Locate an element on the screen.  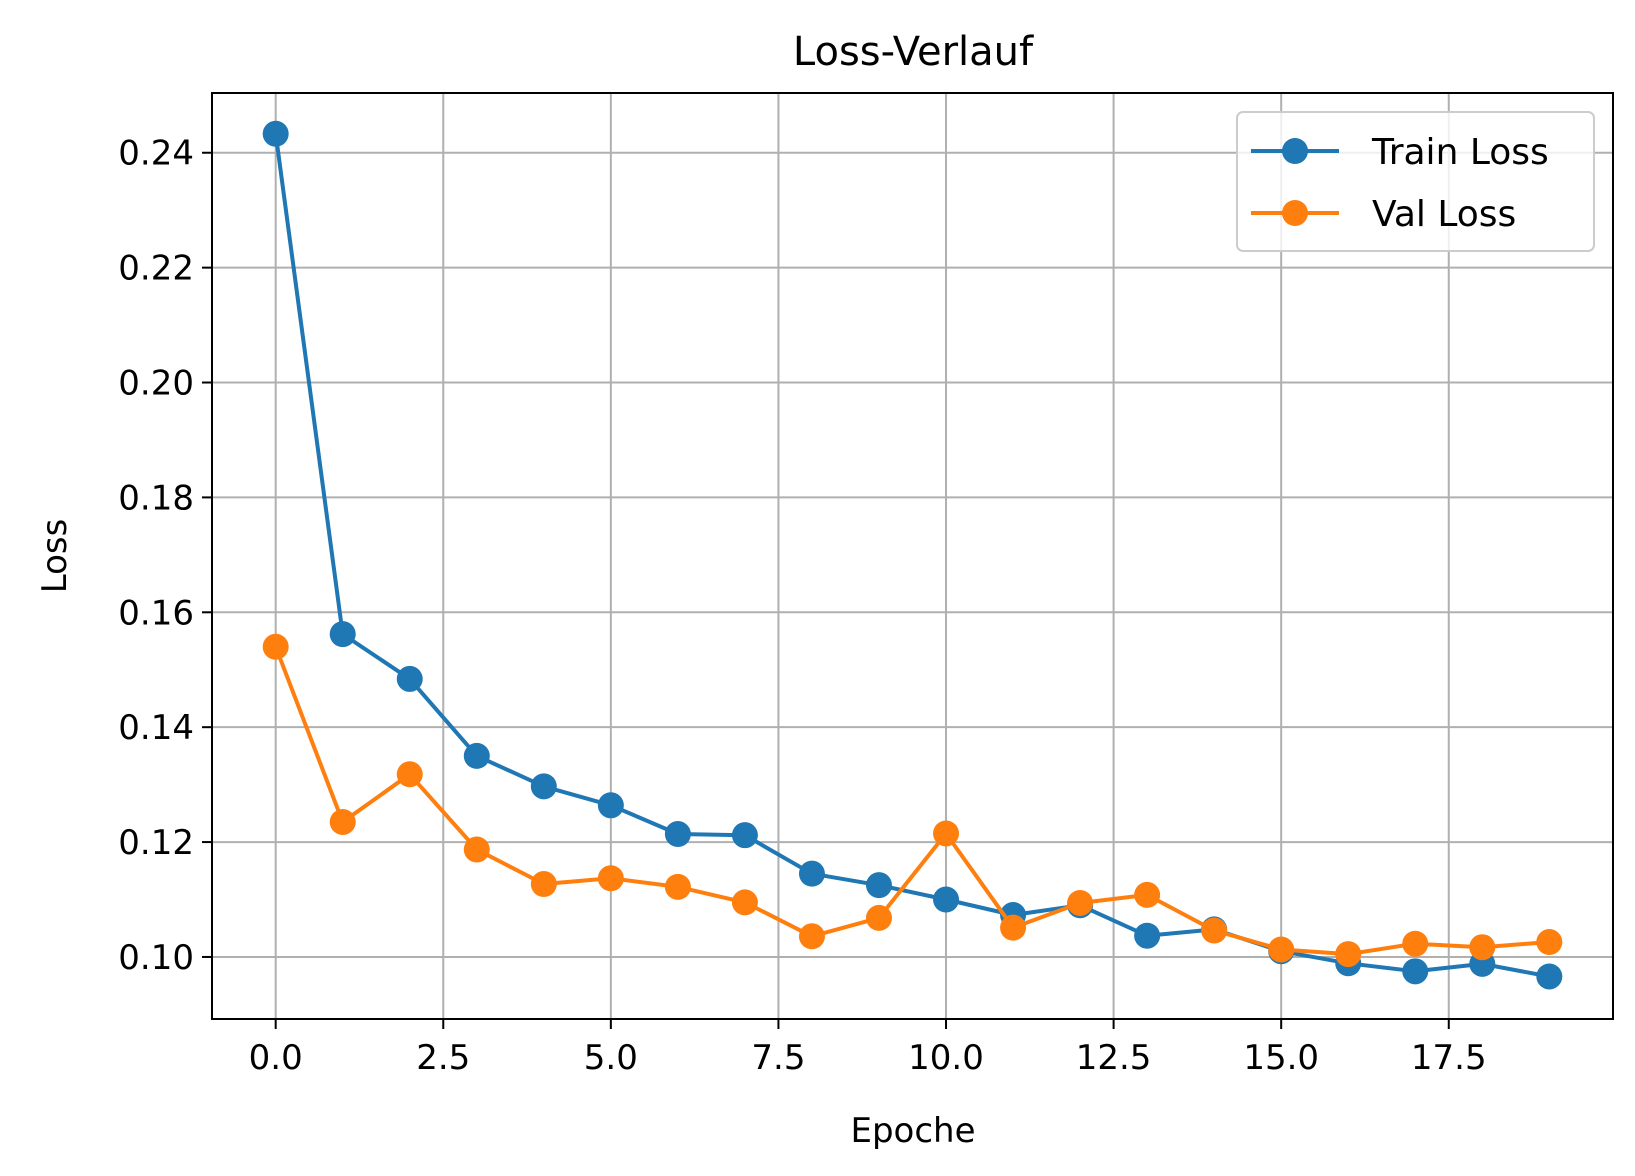
y-tick-label: 0.22 is located at coordinates (156, 269).